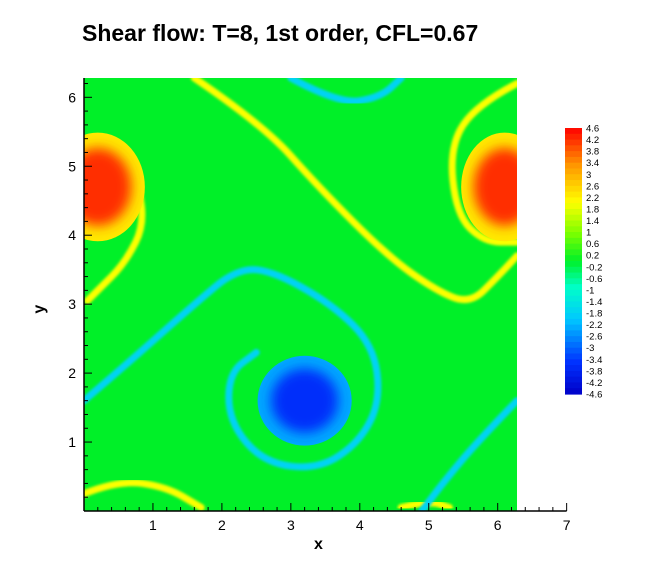 The height and width of the screenshot is (576, 648). I want to click on x-tick-label: 5, so click(429, 525).